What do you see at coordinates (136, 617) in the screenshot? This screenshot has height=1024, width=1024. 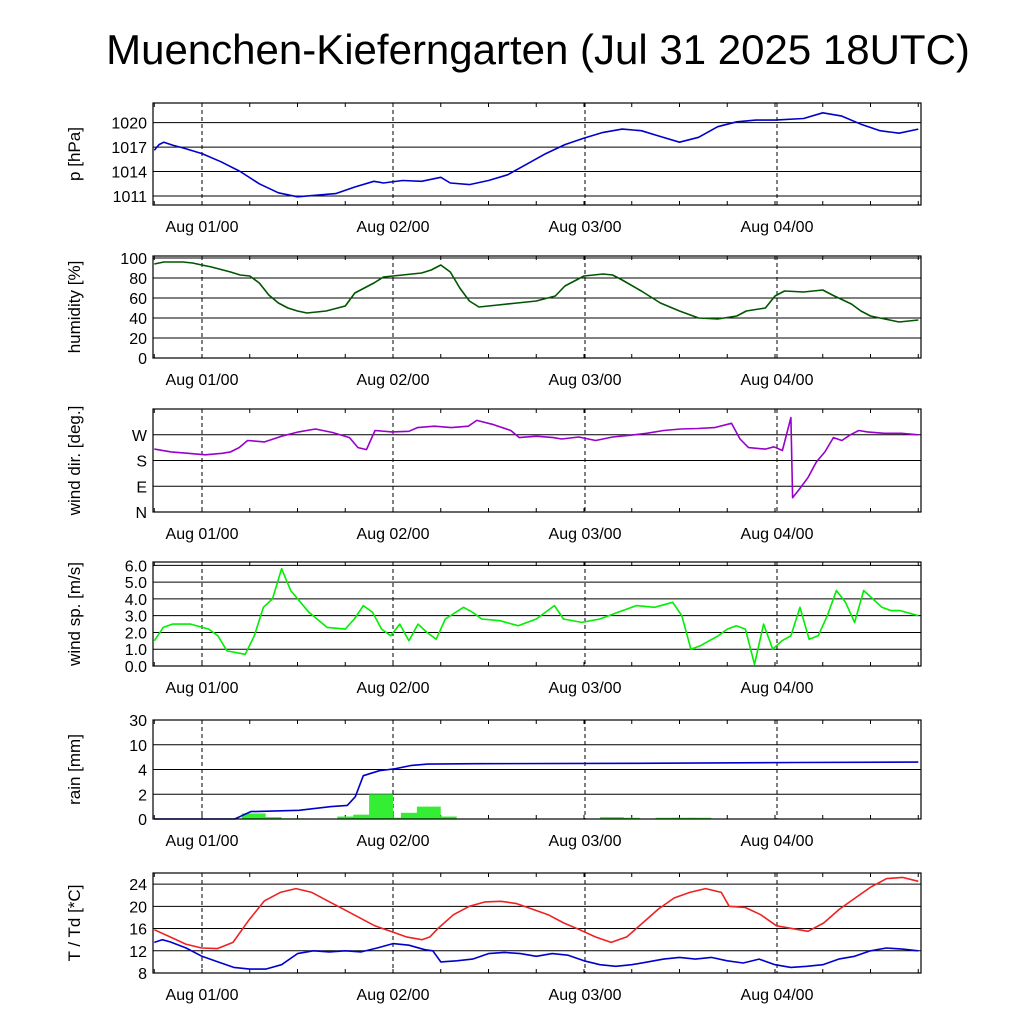 I see `y-tick-label: 3.0` at bounding box center [136, 617].